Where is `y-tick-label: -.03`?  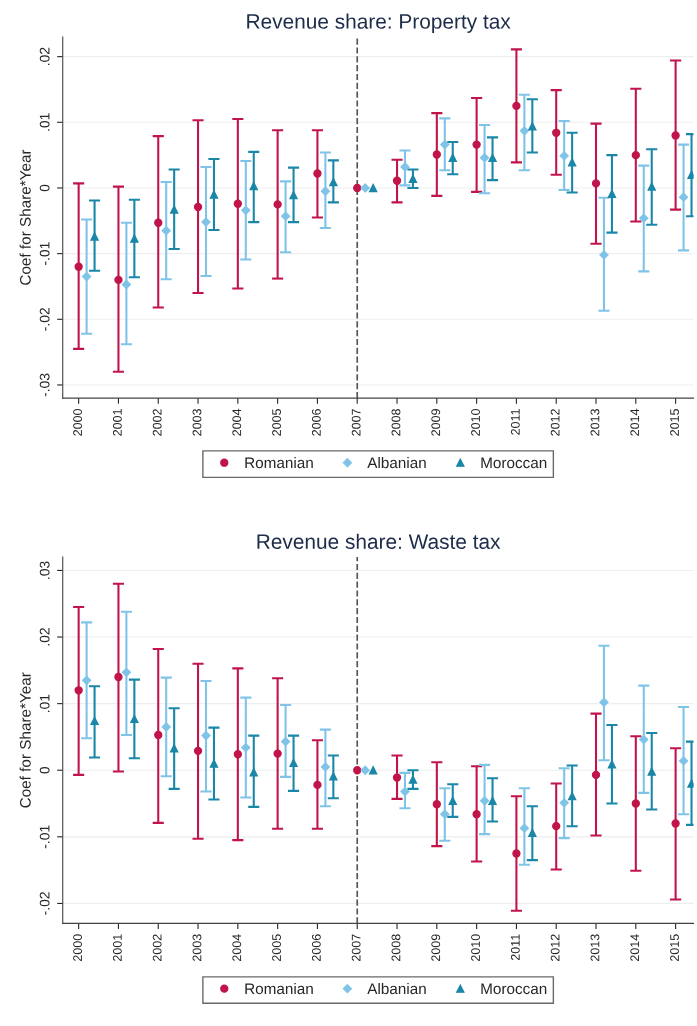
y-tick-label: -.03 is located at coordinates (44, 385).